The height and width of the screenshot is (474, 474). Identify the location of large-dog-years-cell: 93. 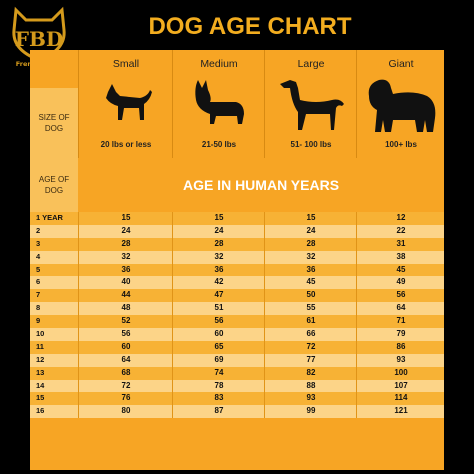
(310, 399).